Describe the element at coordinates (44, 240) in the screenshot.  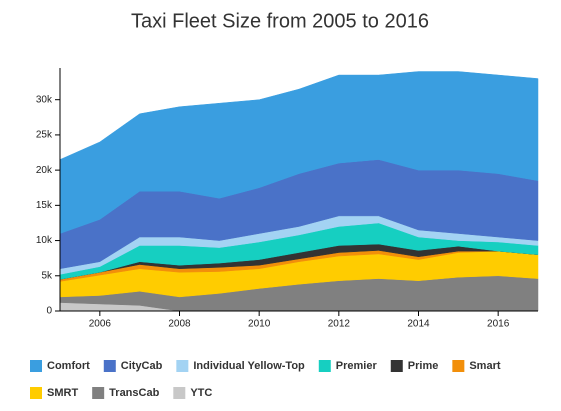
I see `y-tick-label: 10k` at that location.